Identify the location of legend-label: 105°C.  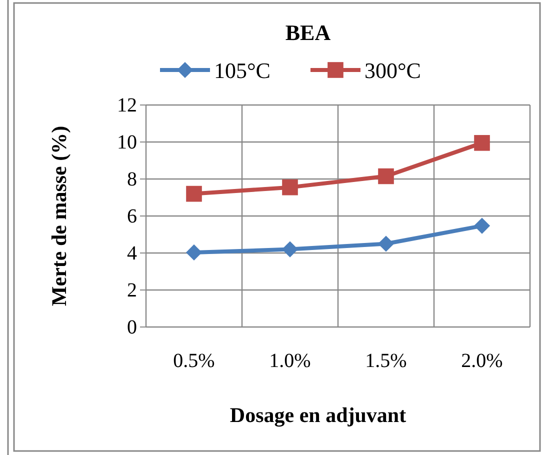
(242, 70).